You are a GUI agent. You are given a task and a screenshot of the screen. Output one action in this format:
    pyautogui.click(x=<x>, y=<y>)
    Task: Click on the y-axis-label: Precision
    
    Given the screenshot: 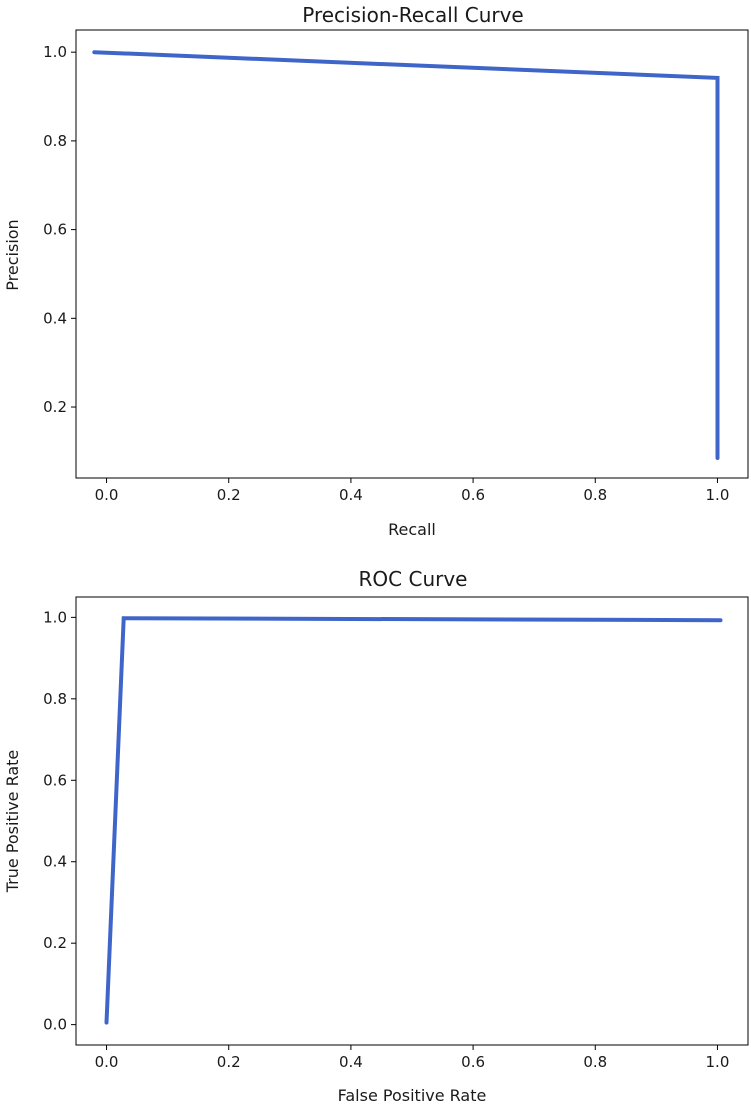 What is the action you would take?
    pyautogui.click(x=12, y=254)
    